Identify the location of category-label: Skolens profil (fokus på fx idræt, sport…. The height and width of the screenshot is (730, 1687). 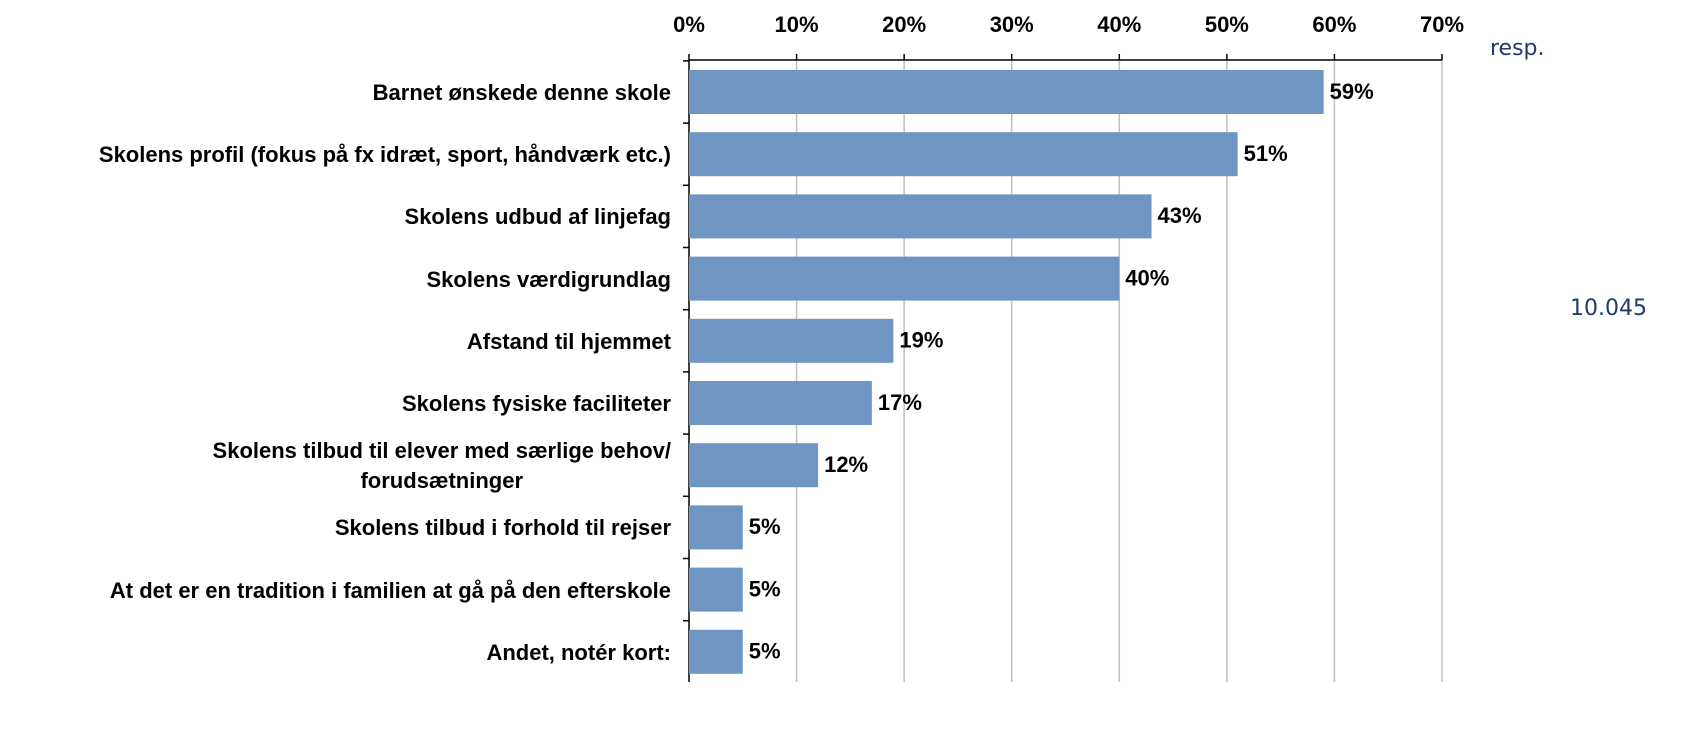
(384, 155).